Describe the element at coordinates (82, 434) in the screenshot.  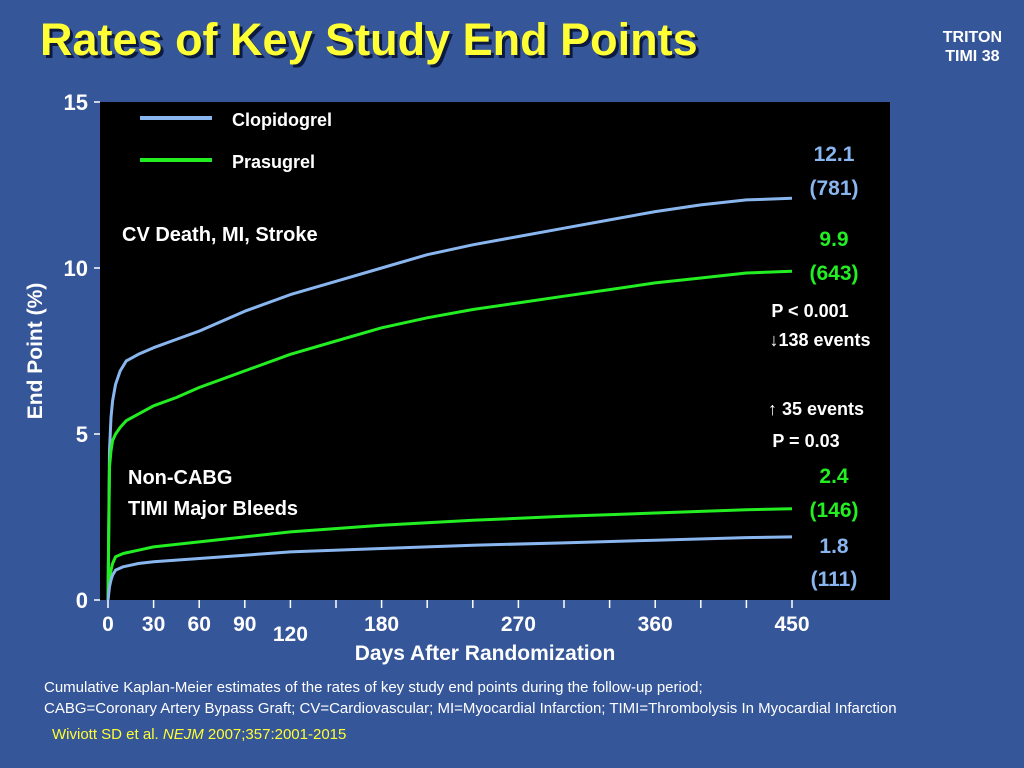
I see `y-tick-label-5: 5` at that location.